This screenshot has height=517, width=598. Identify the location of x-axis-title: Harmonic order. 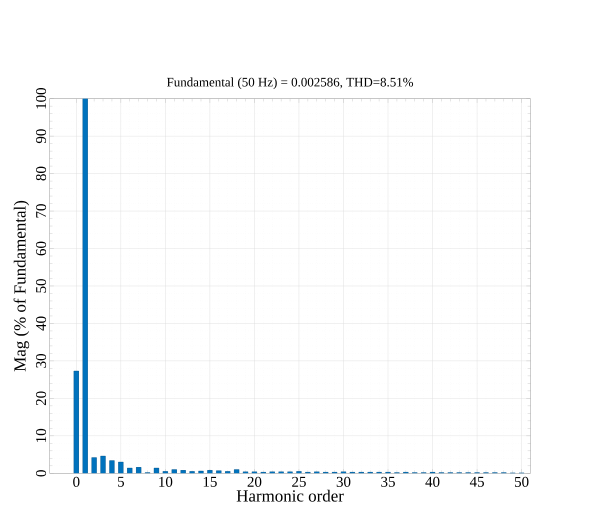
(290, 496).